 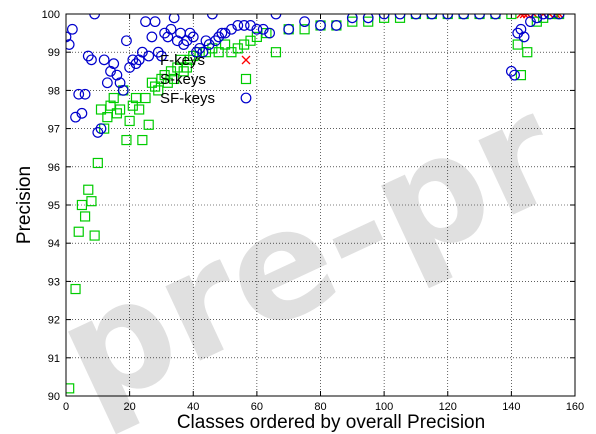 What do you see at coordinates (246, 98) in the screenshot?
I see `legend-marker-sf-keys` at bounding box center [246, 98].